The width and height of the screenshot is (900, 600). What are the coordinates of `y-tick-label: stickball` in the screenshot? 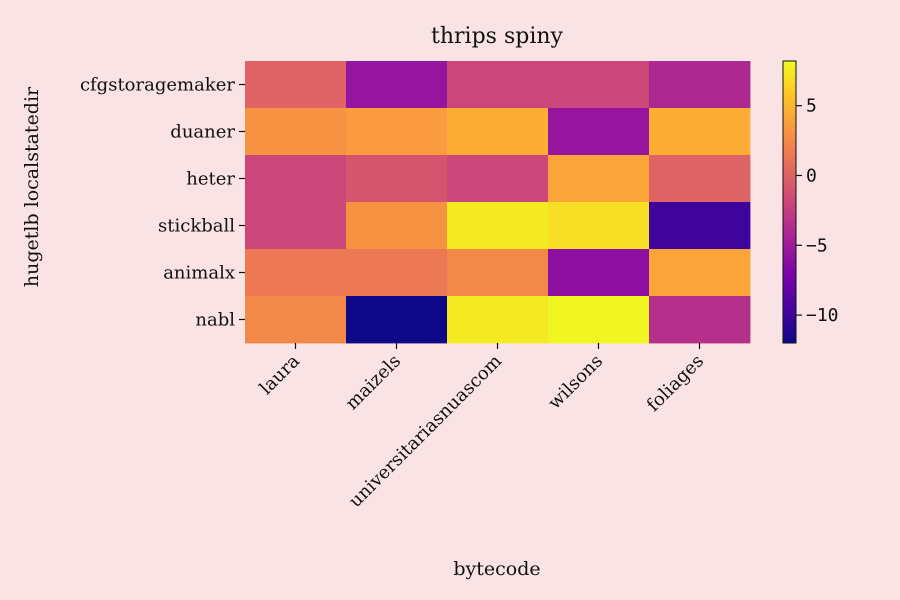 It's located at (196, 226).